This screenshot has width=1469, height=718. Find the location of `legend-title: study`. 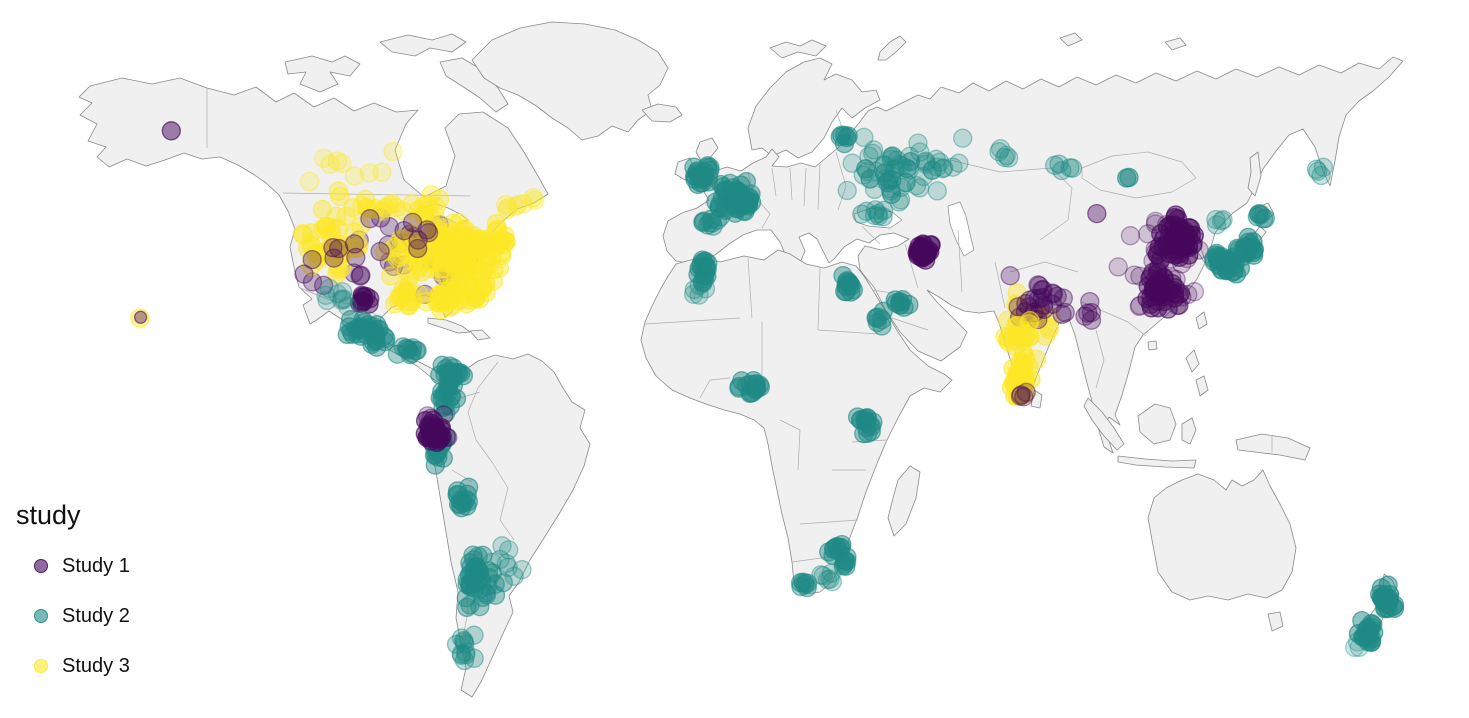

legend-title: study is located at coordinates (48, 515).